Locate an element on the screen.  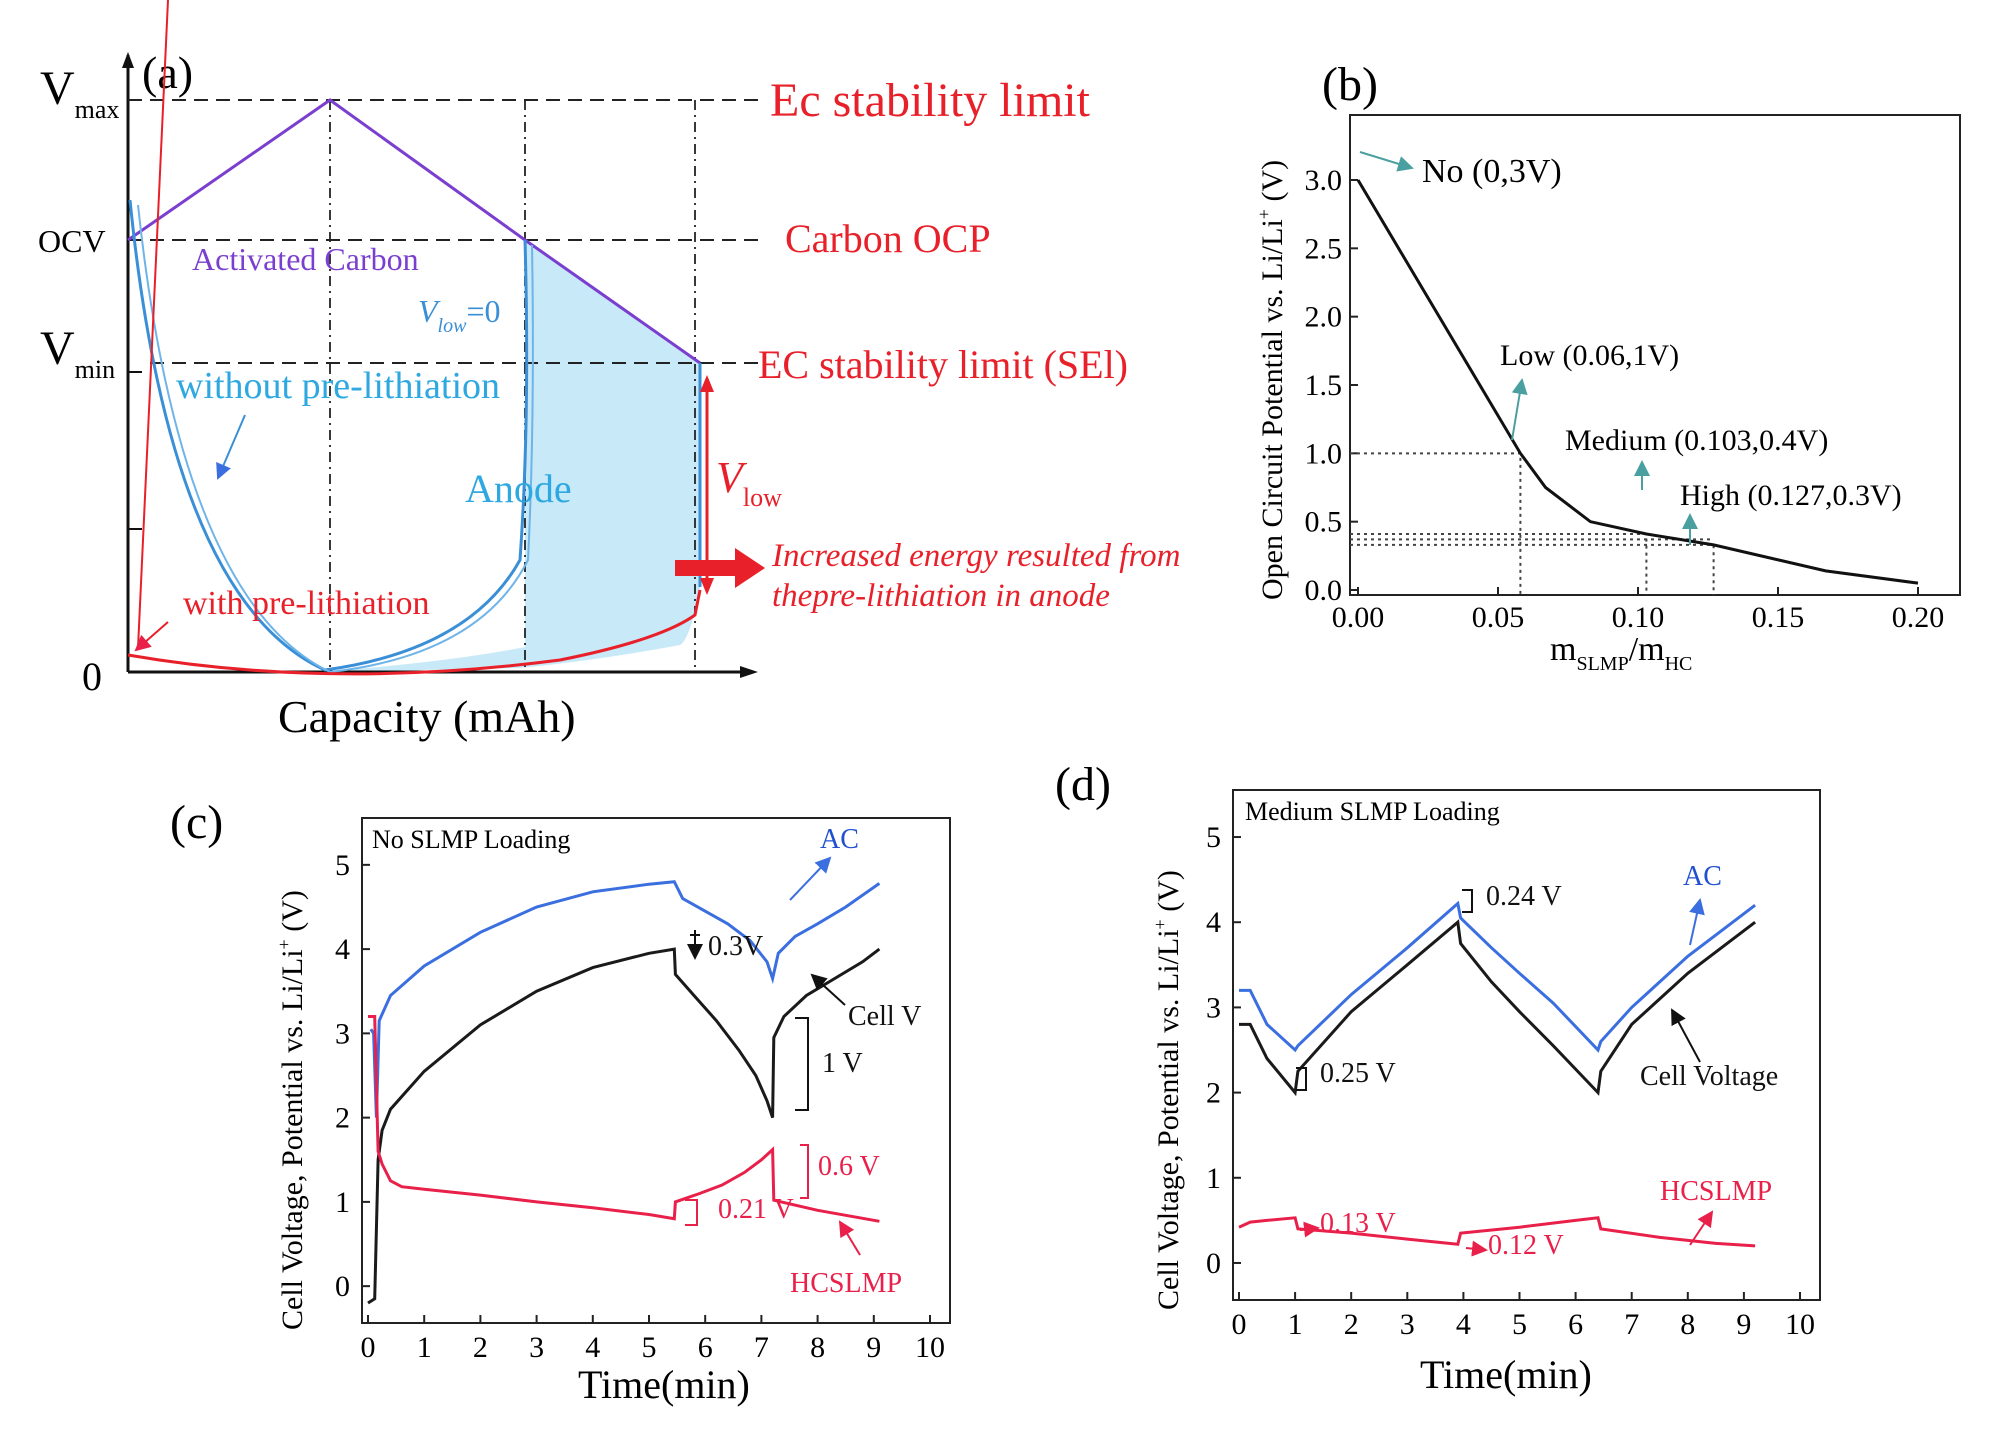
d-annotation-label: 0.12 V is located at coordinates (1526, 1245).